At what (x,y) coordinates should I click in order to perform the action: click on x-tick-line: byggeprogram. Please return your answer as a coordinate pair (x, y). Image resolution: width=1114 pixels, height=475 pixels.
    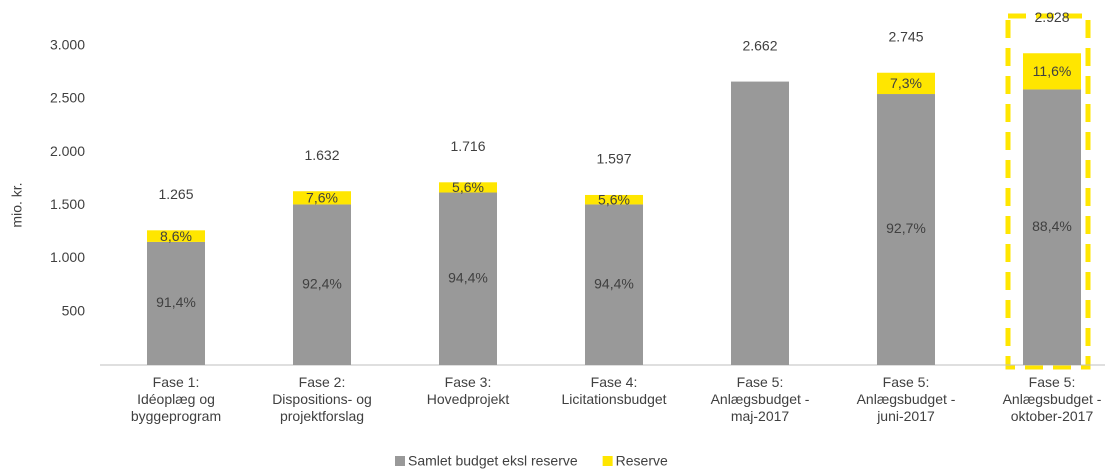
    Looking at the image, I should click on (176, 416).